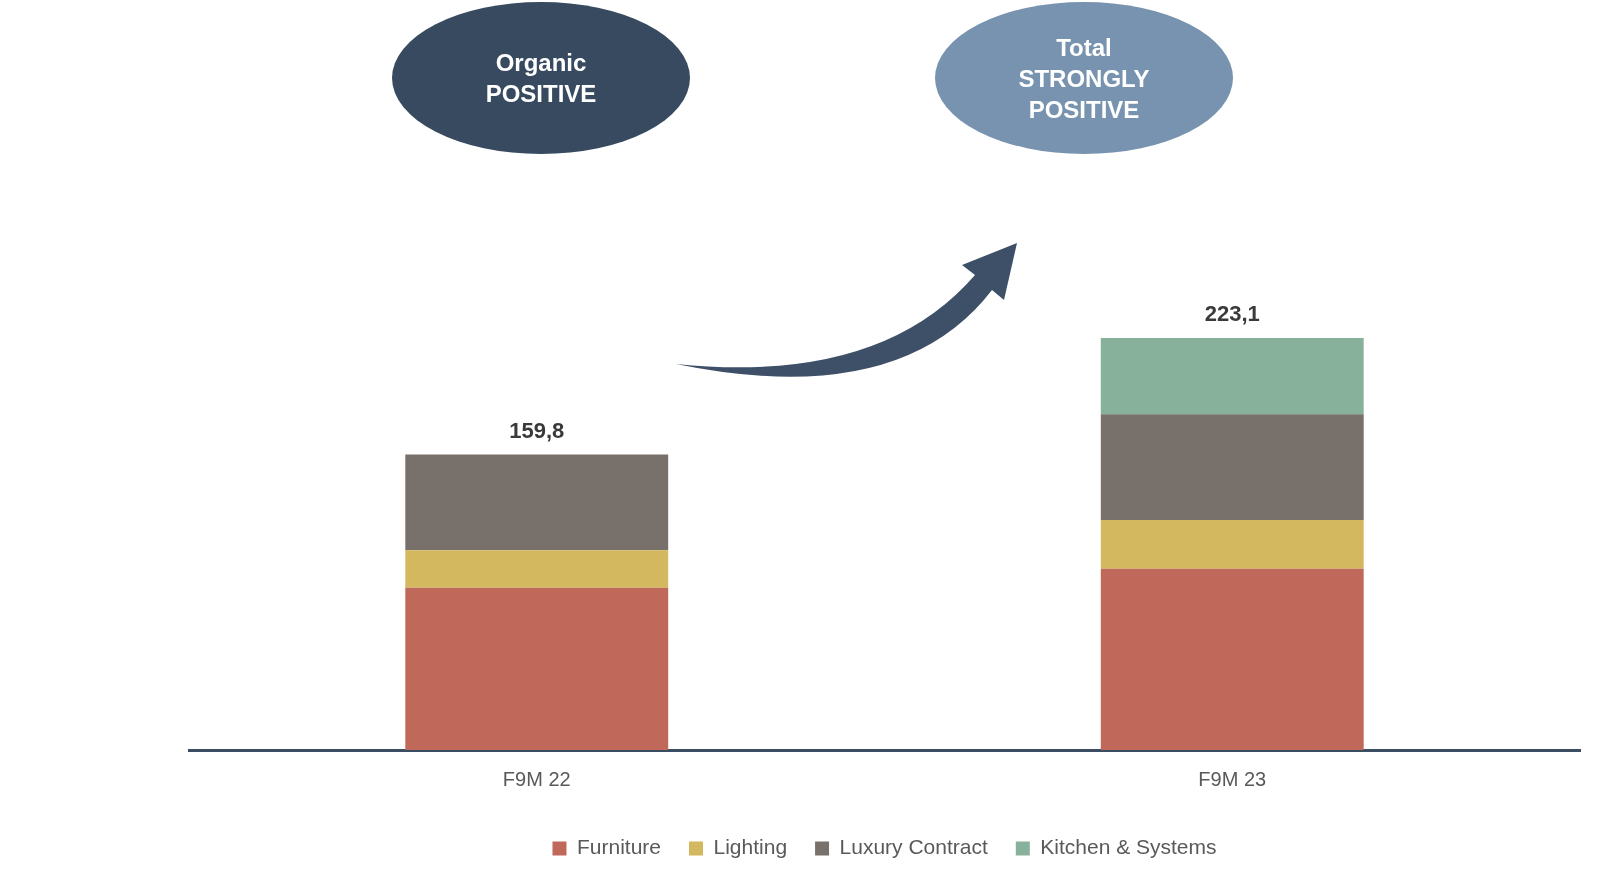  I want to click on annotation: 159,8, so click(537, 430).